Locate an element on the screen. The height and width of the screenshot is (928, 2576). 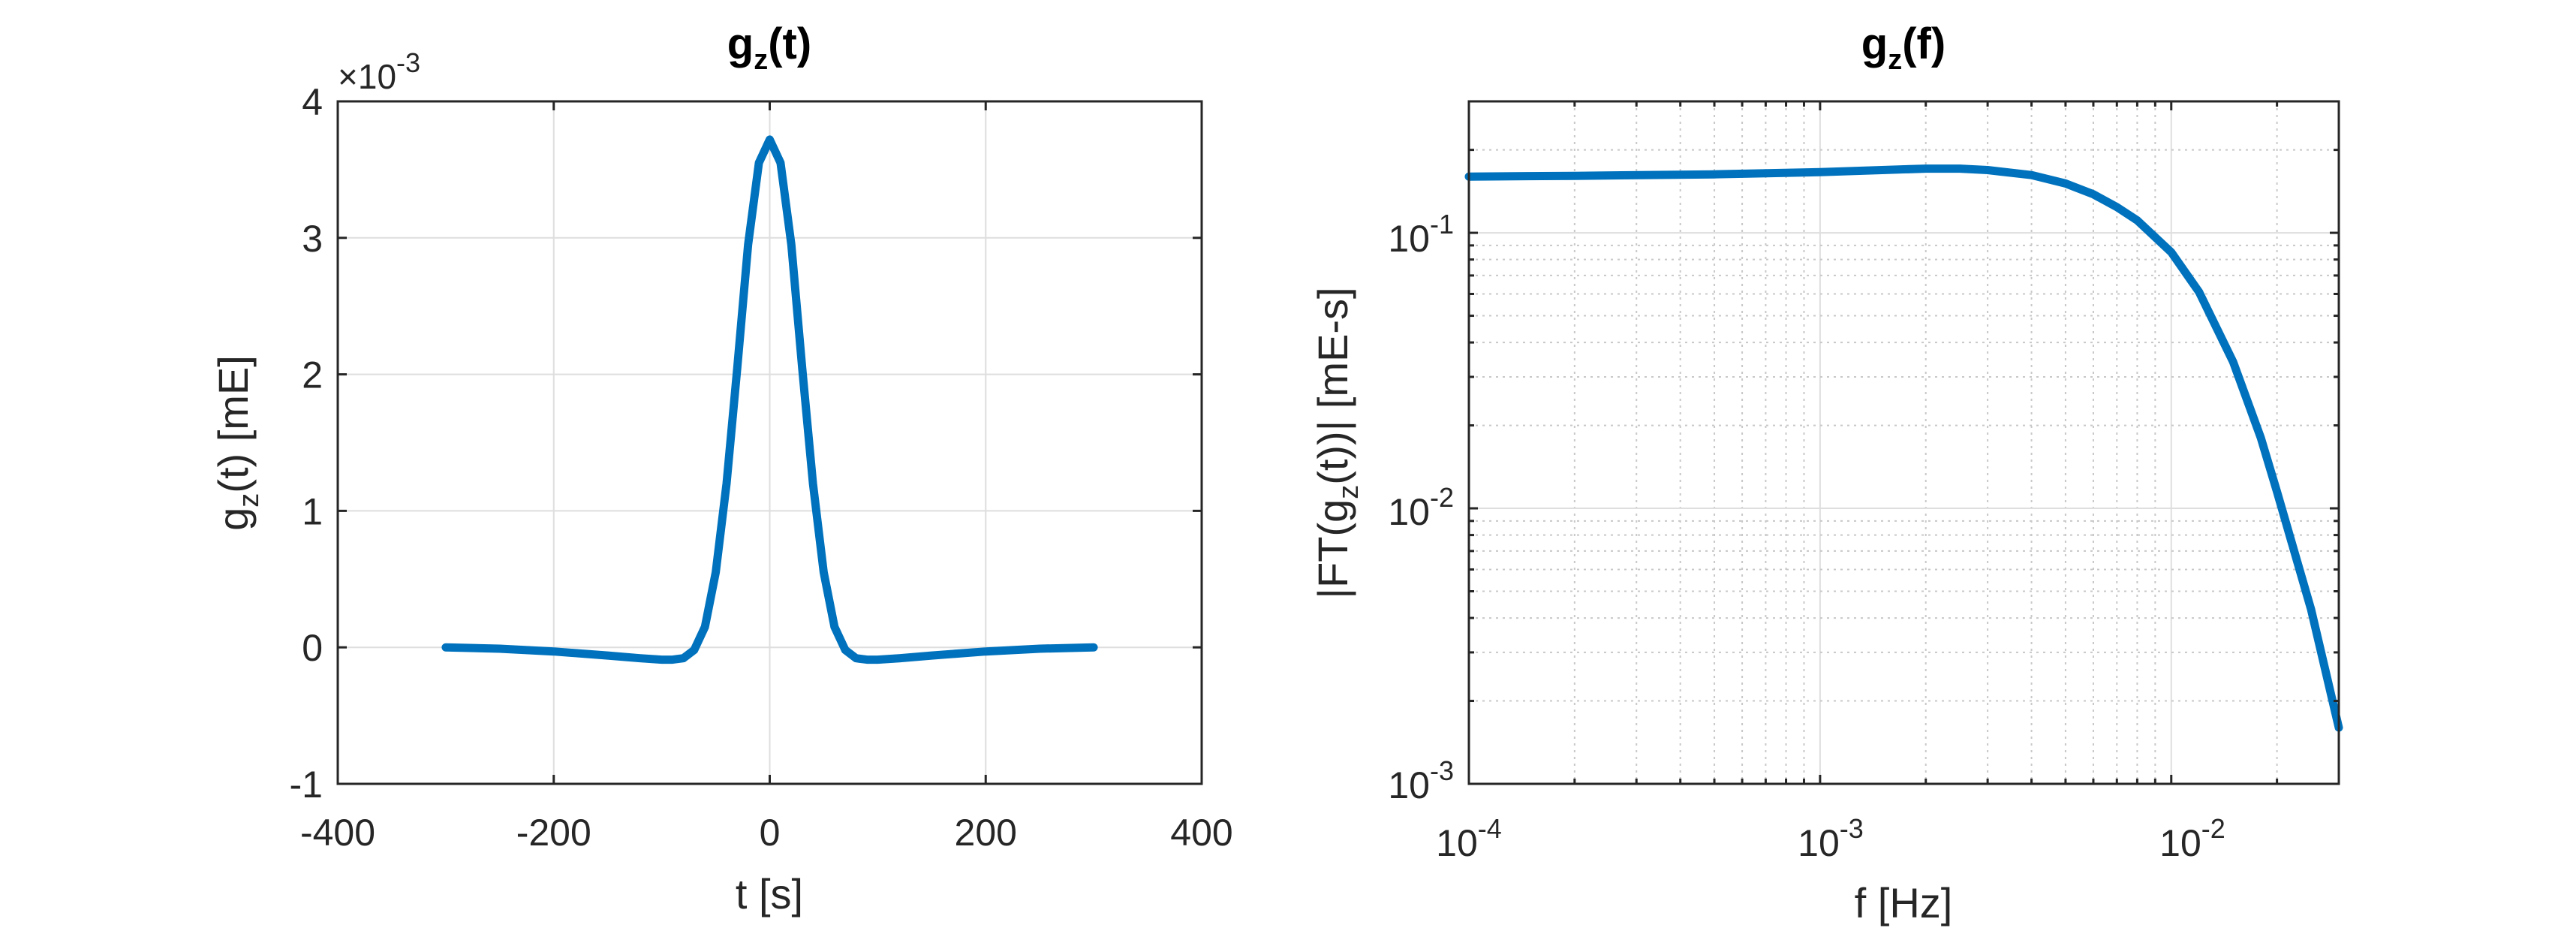
y-tick-labels: 10⁻³ 10⁻² 10⁻¹ is located at coordinates (1421, 507).